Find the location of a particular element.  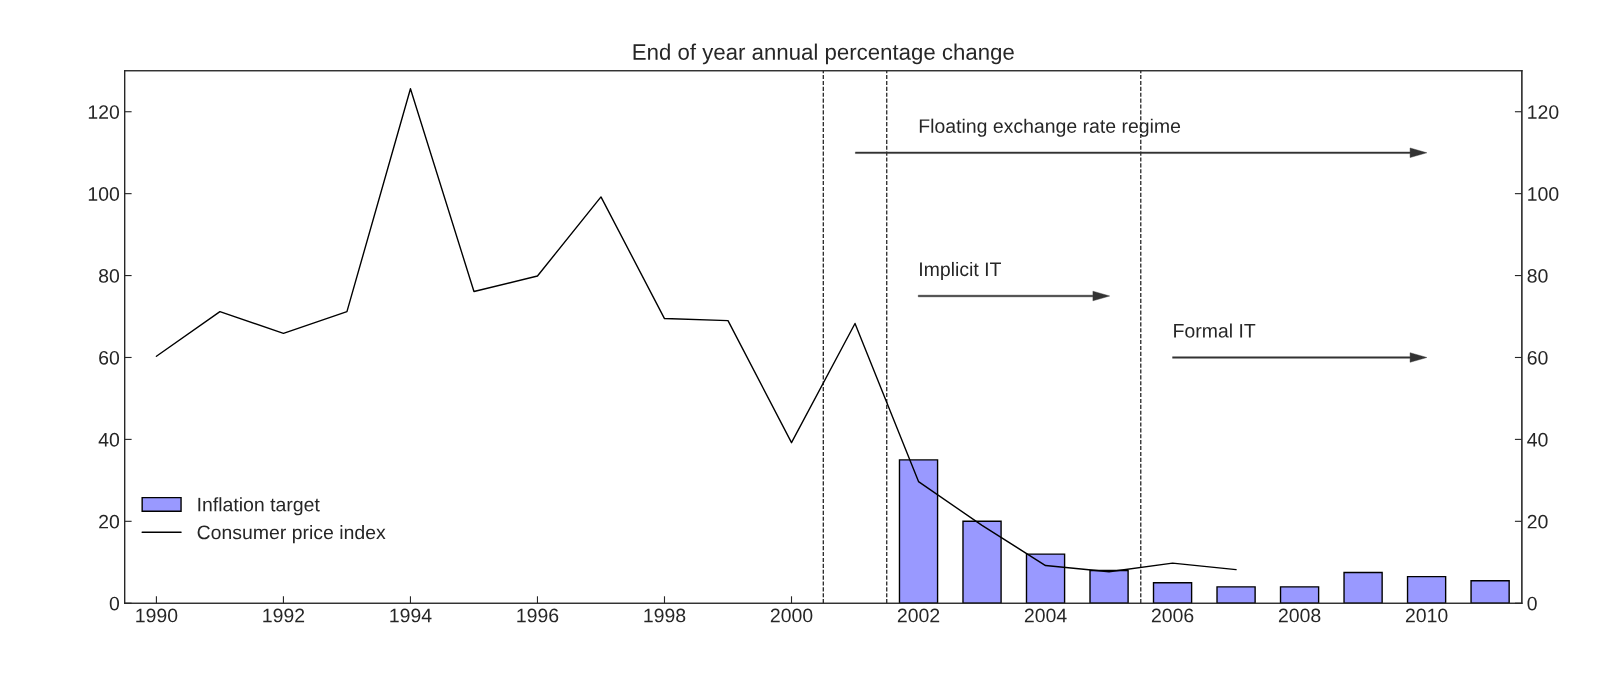

legend-label: Consumer price index is located at coordinates (291, 534).